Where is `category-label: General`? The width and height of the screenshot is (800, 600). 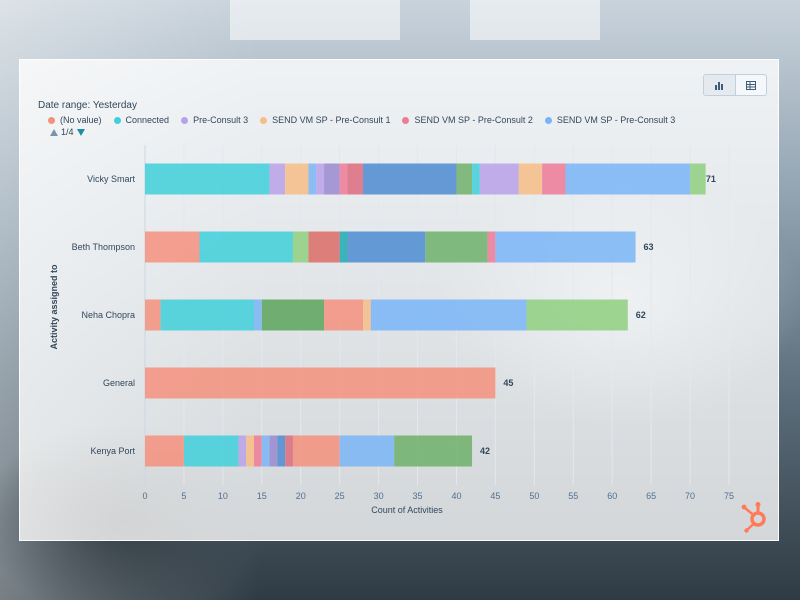
category-label: General is located at coordinates (119, 383).